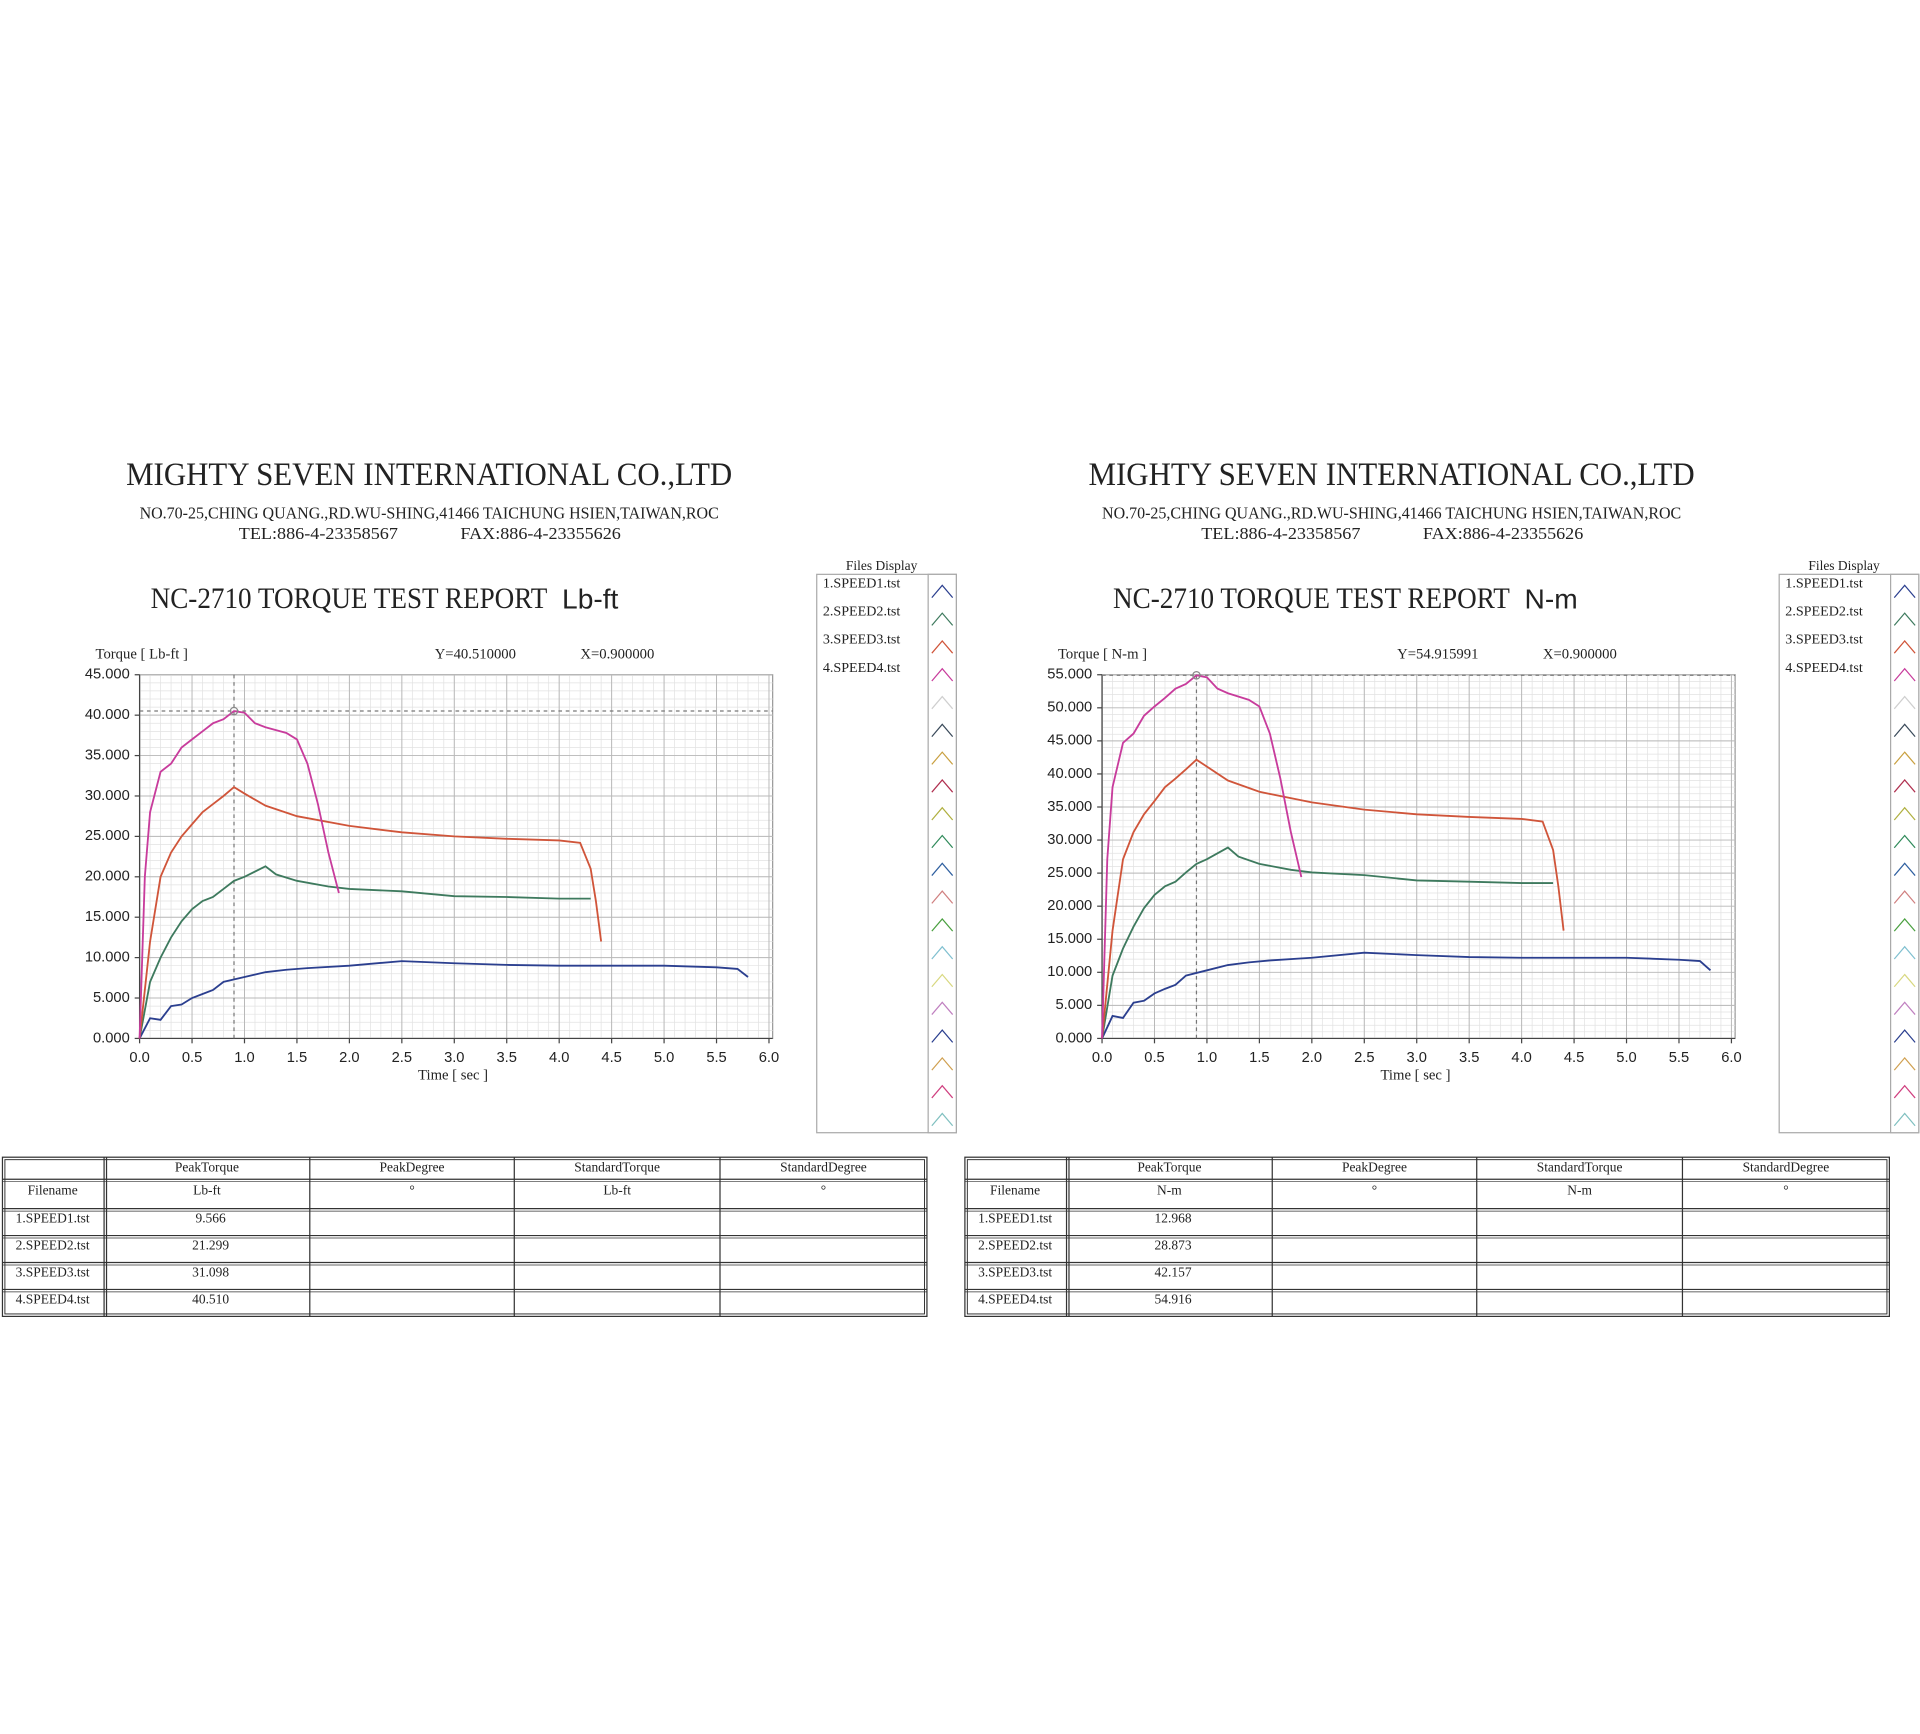 This screenshot has height=1734, width=1920. I want to click on x-tick-label: 1.0, so click(244, 1058).